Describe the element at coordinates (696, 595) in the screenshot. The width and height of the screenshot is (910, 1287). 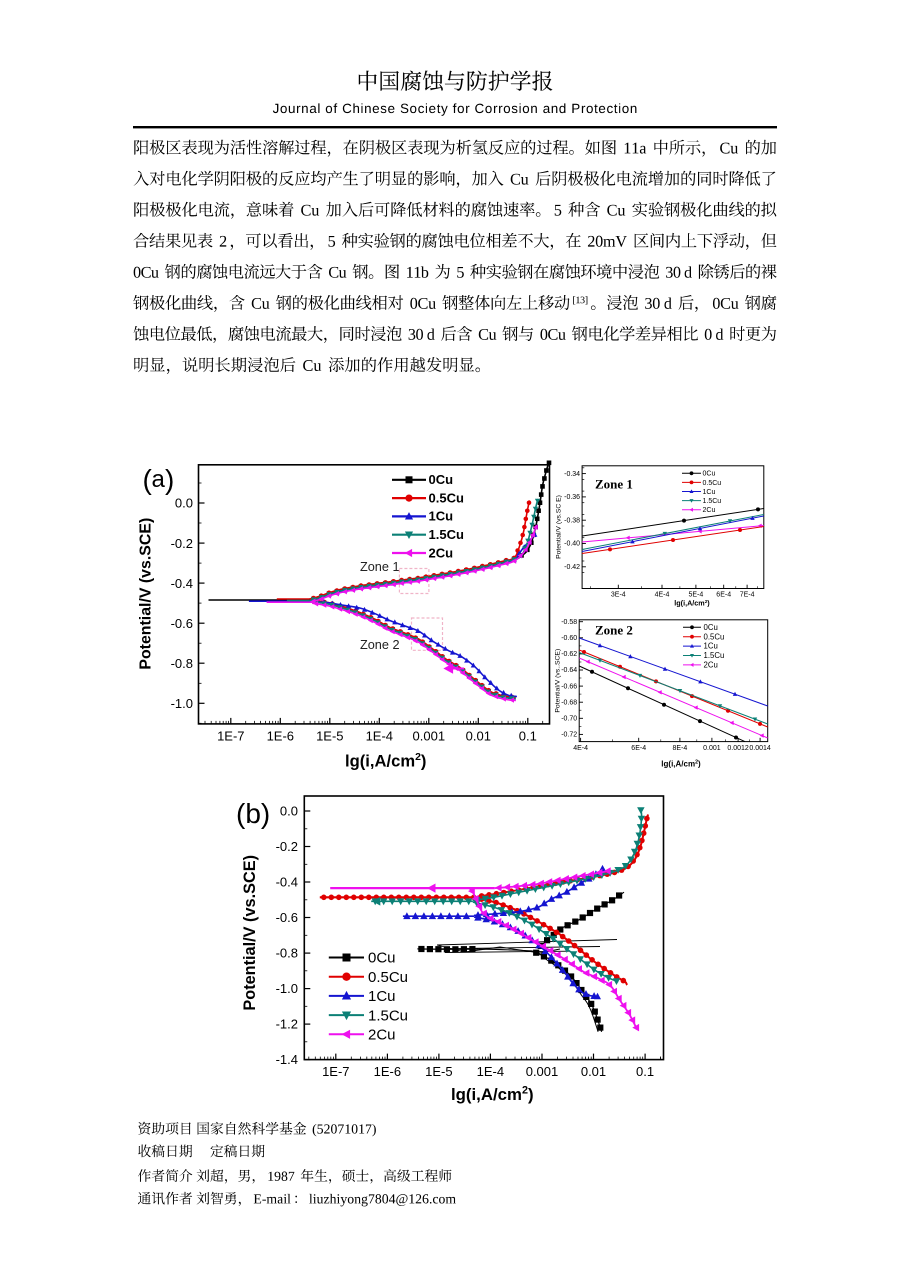
I see `svg-text: 5E-4` at that location.